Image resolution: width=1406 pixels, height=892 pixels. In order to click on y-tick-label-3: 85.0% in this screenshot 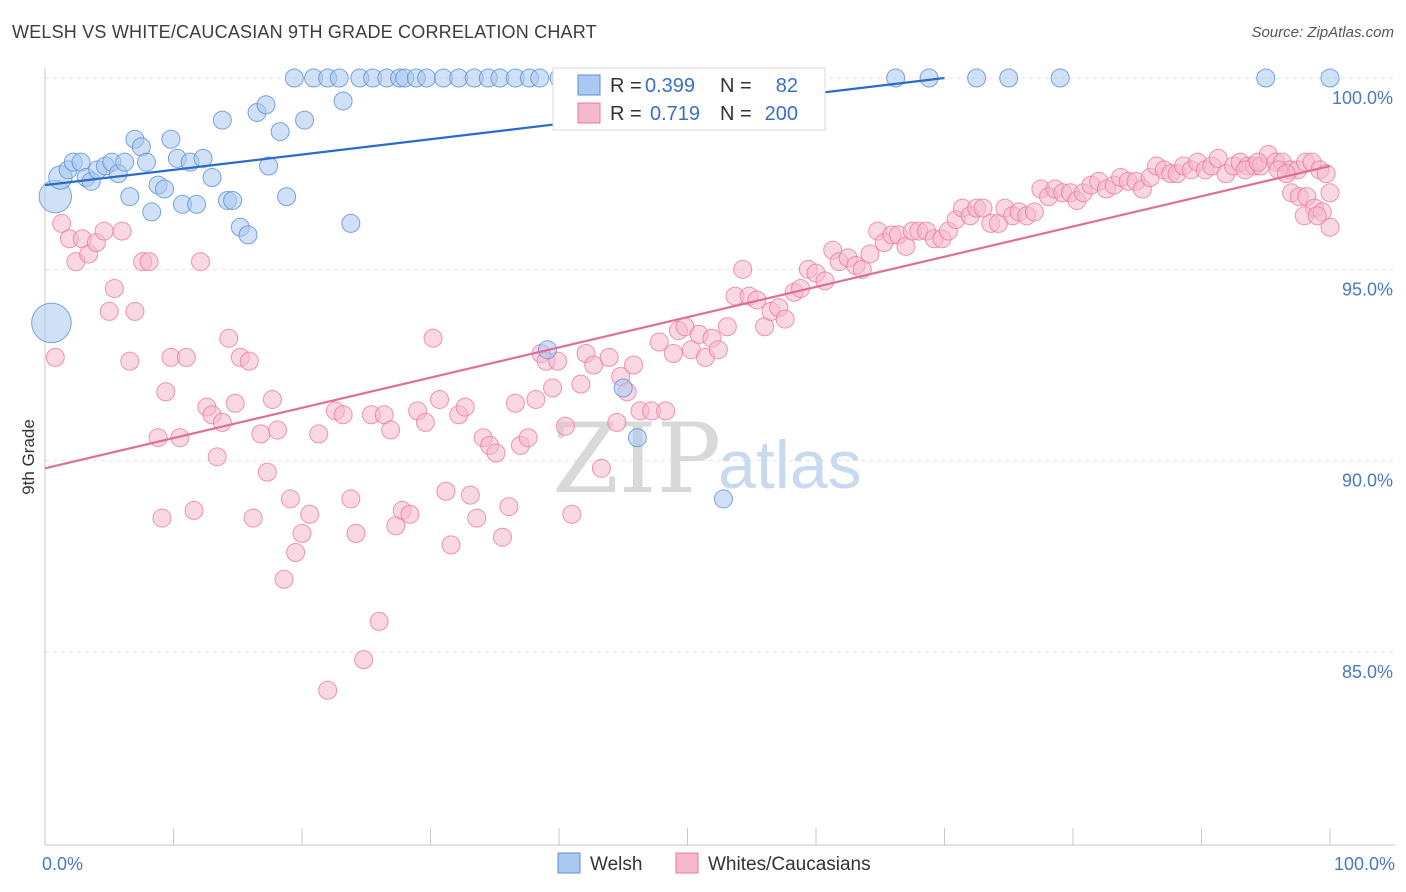, I will do `click(1367, 672)`.